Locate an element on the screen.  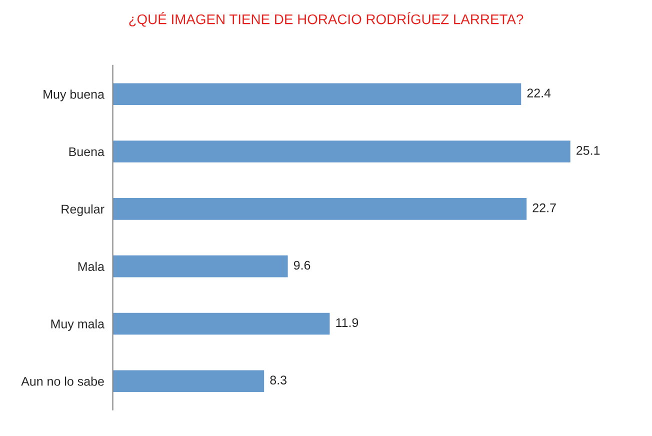
y-tick-label: Muy buena is located at coordinates (74, 96).